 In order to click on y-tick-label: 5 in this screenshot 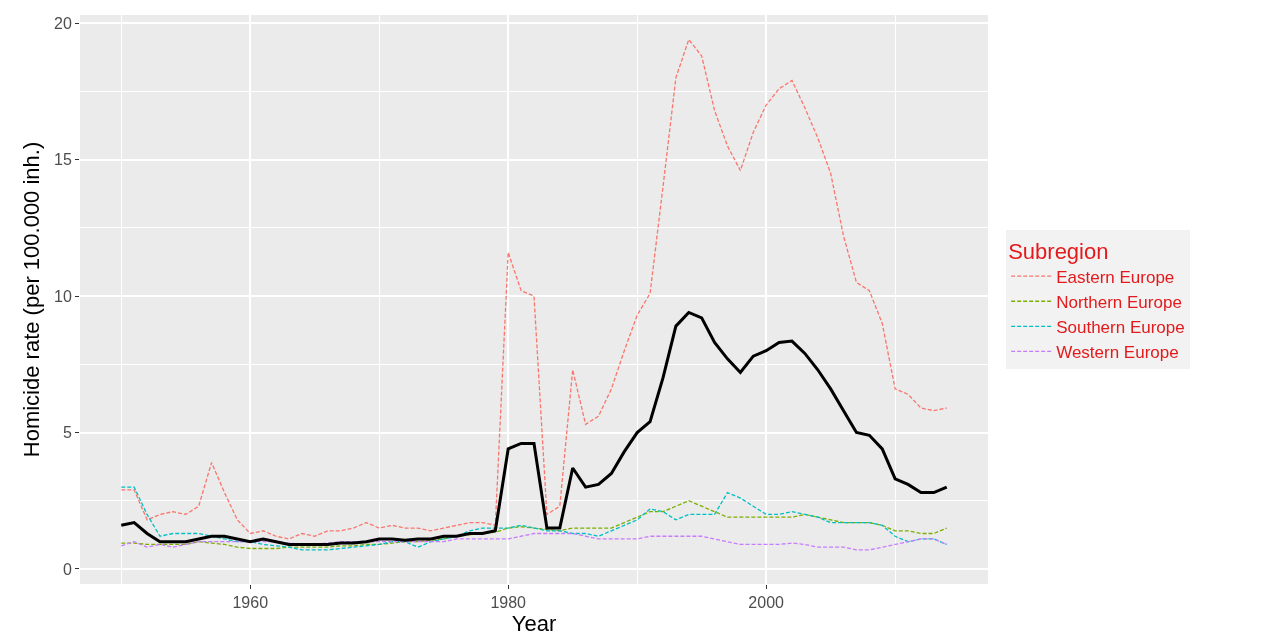, I will do `click(67, 433)`.